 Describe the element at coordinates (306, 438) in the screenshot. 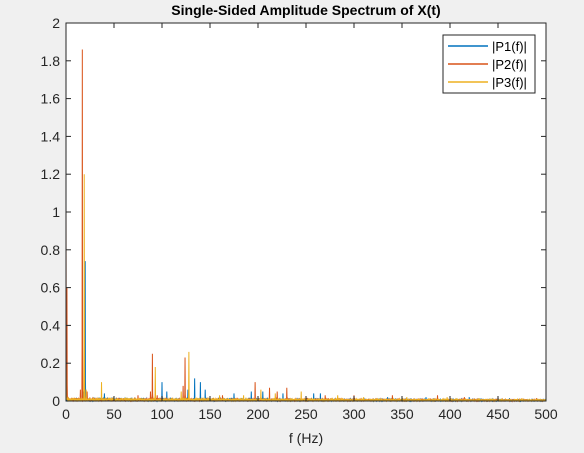

I see `x-axis-label: f (Hz)` at that location.